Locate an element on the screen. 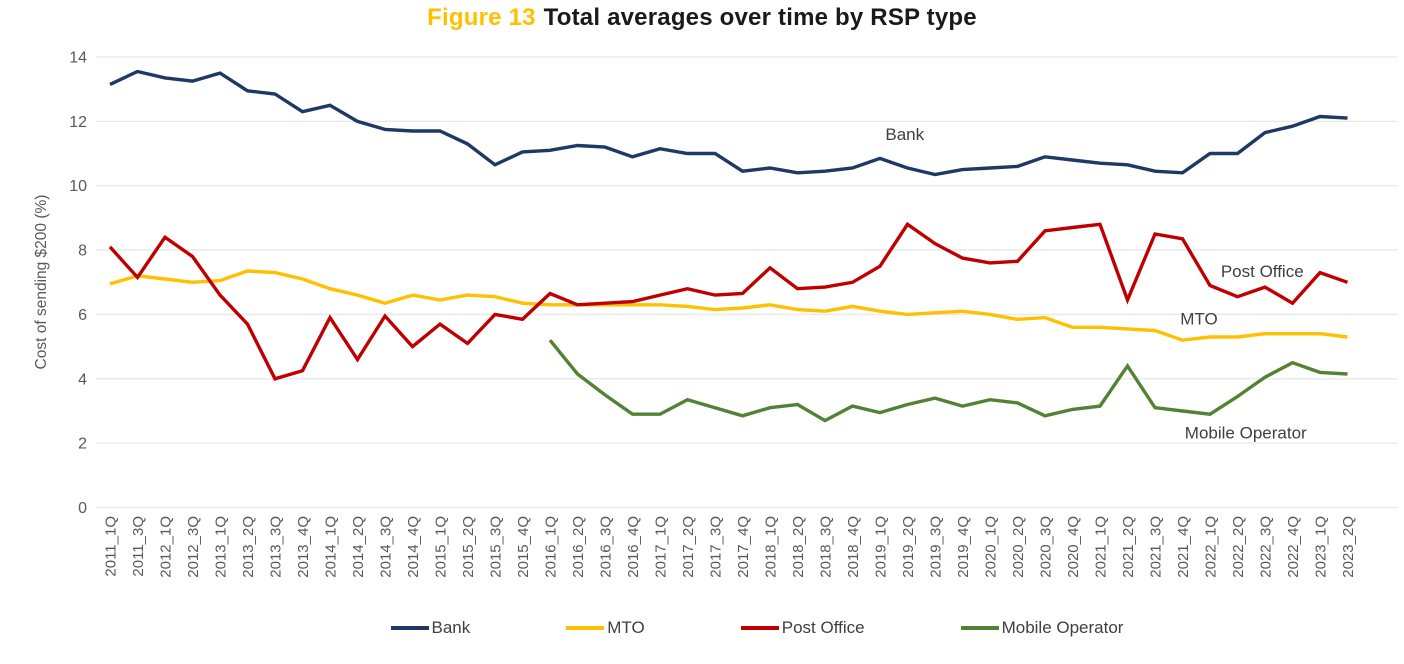 This screenshot has width=1404, height=664. x-tick-label: 2019_3Q is located at coordinates (936, 547).